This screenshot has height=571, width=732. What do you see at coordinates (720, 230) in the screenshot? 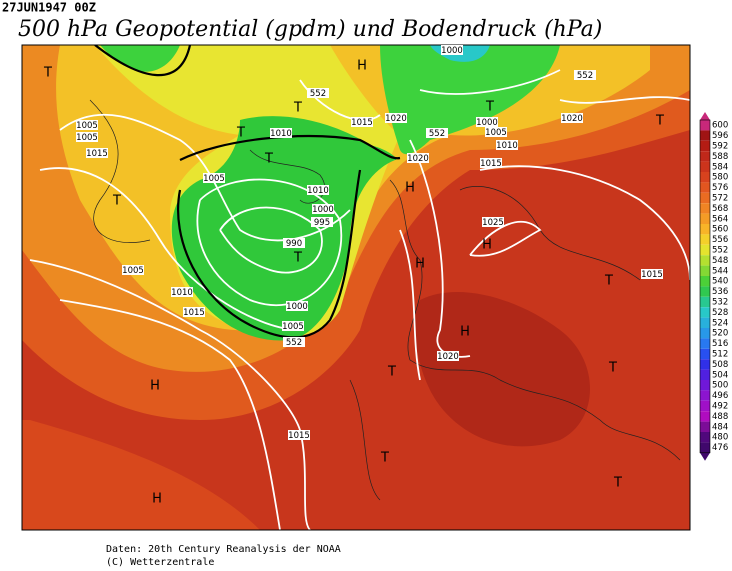
I see `colorbar-label: 560` at bounding box center [720, 230].